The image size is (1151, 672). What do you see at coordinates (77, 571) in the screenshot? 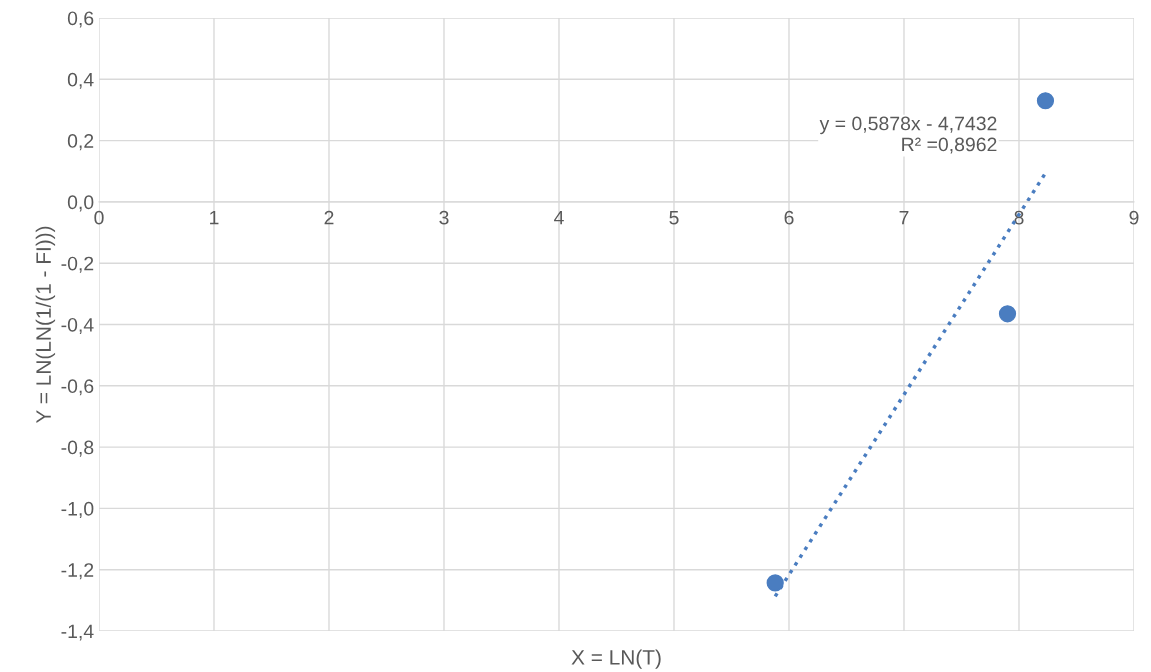
I see `y-tick-label: -1,2` at bounding box center [77, 571].